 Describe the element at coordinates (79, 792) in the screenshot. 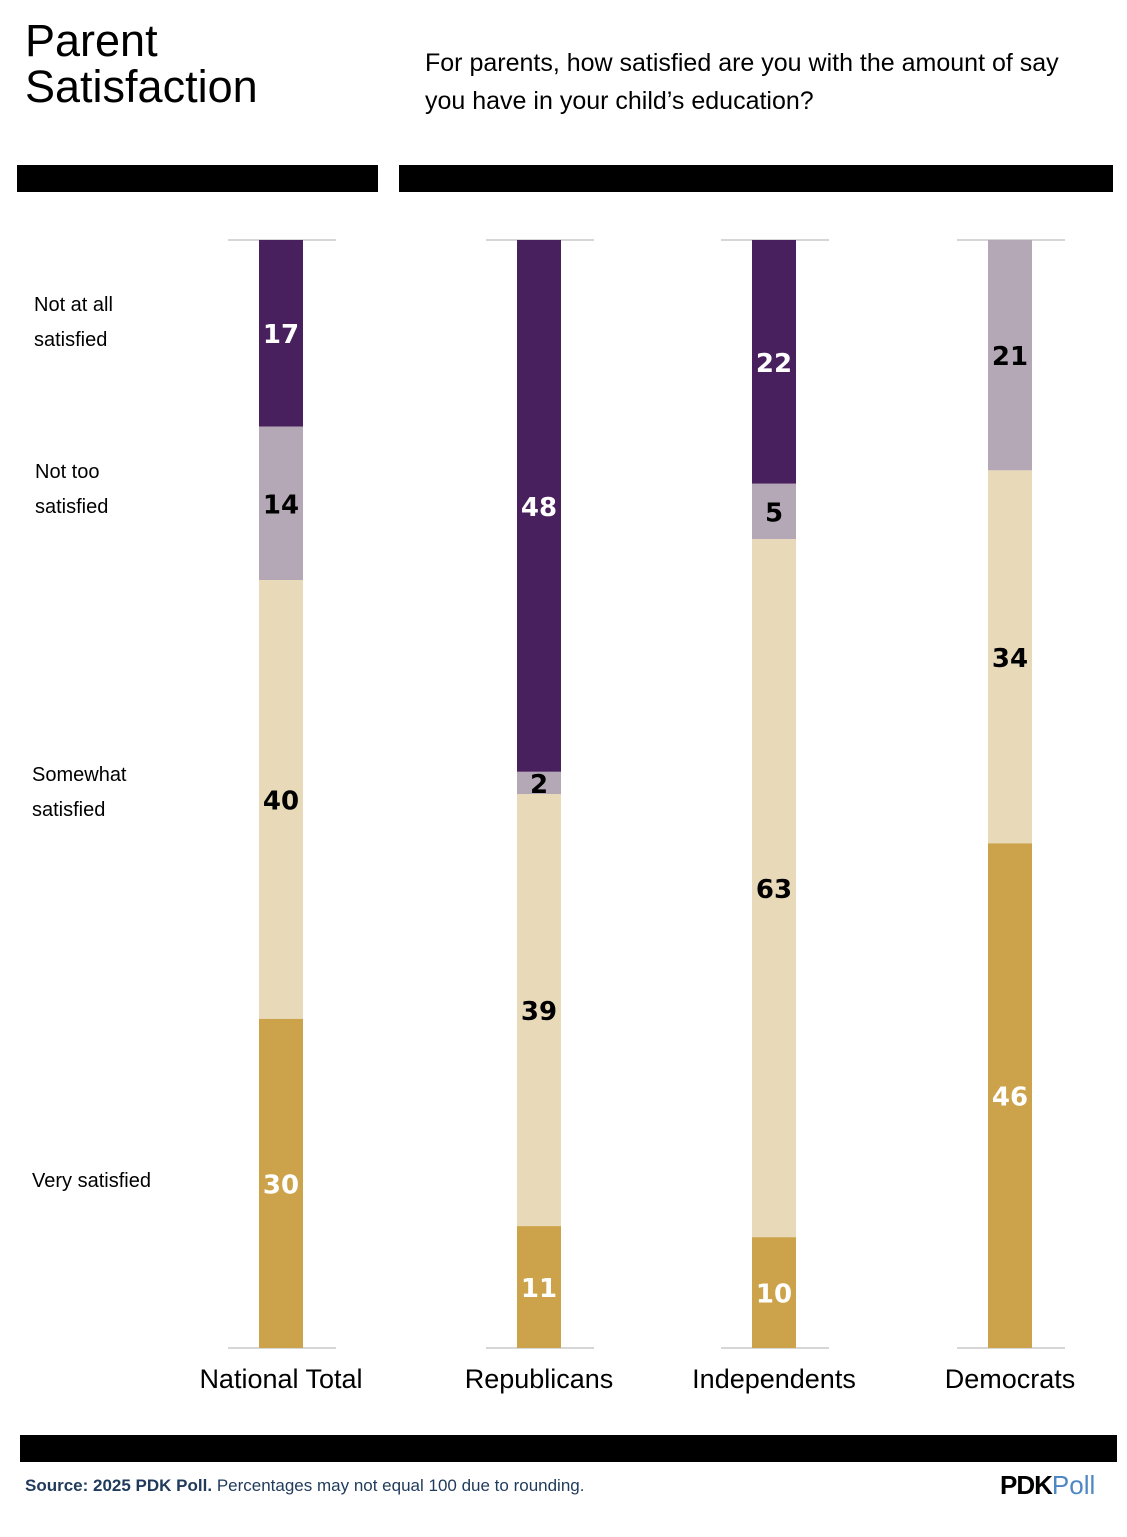

I see `legend-label-somewhat: Somewhat satisfied` at that location.